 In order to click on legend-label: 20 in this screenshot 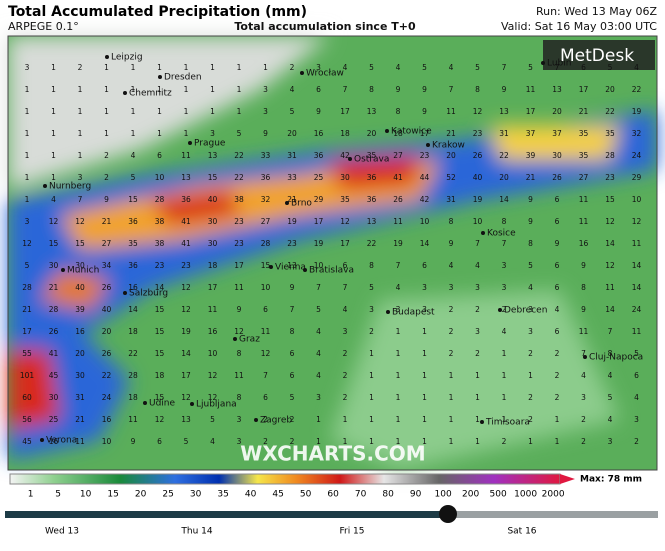, I will do `click(141, 495)`.